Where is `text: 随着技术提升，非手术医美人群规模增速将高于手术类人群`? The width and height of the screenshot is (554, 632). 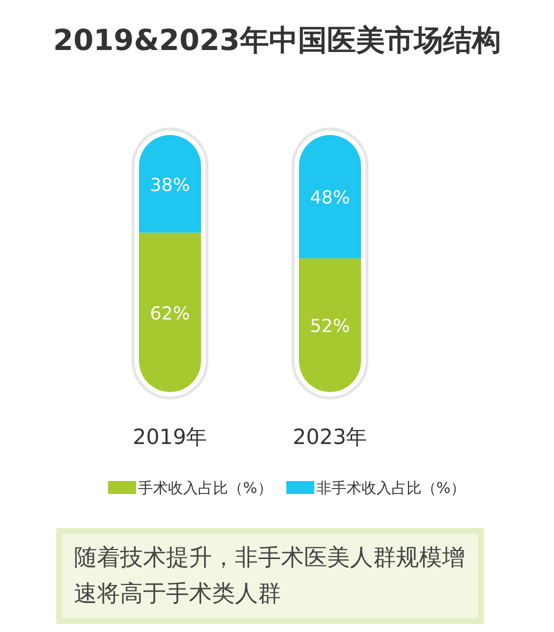 text: 随着技术提升，非手术医美人群规模增速将高于手术类人群 is located at coordinates (270, 576).